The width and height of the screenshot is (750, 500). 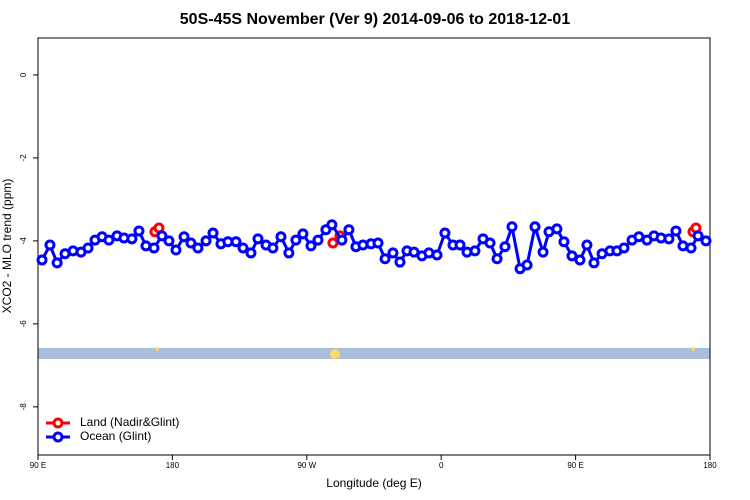 What do you see at coordinates (441, 465) in the screenshot?
I see `x-tick-label: 0` at bounding box center [441, 465].